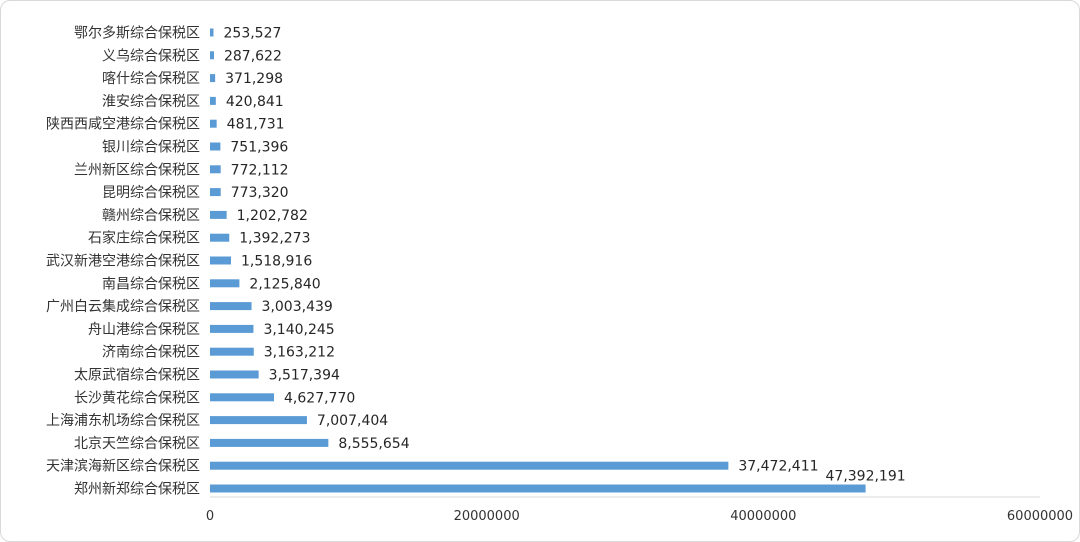 This screenshot has height=542, width=1080. I want to click on category-label: 石家庄综合保税区, so click(144, 238).